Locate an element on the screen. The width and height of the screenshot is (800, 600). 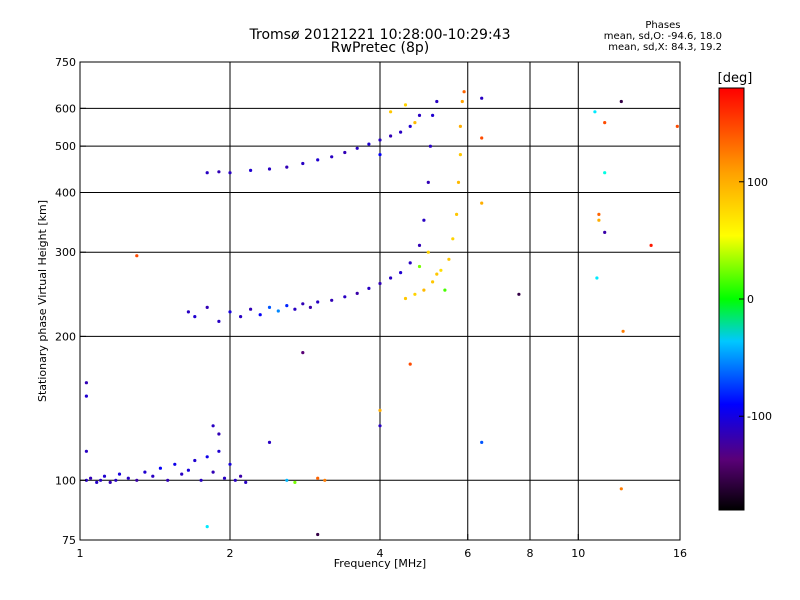
x-tick-label: 2 is located at coordinates (230, 553).